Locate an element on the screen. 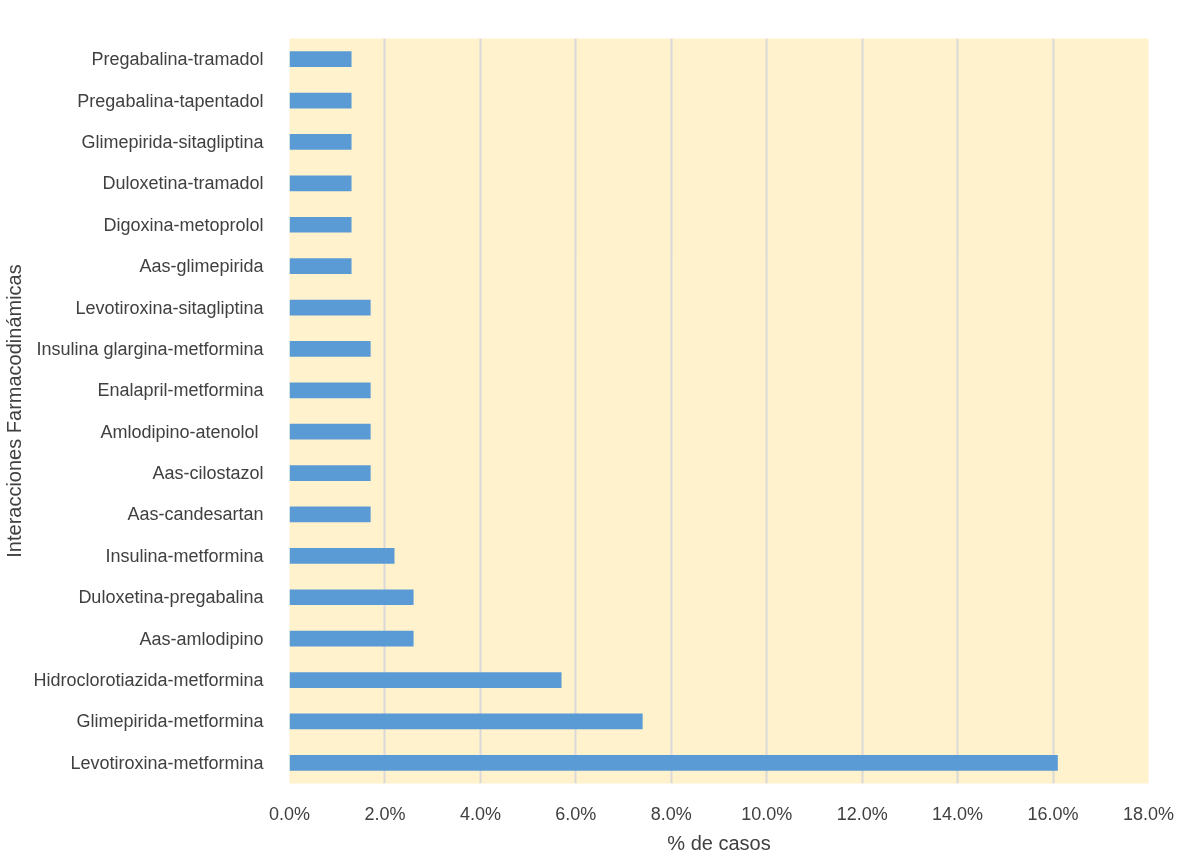 This screenshot has width=1191, height=856. y-tick-label: Aas-amlodipino is located at coordinates (201, 638).